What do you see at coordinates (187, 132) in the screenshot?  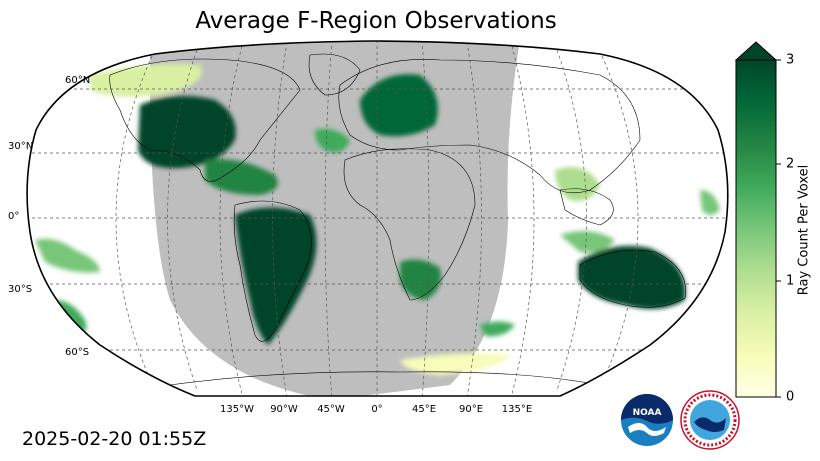 I see `patch-north-america` at bounding box center [187, 132].